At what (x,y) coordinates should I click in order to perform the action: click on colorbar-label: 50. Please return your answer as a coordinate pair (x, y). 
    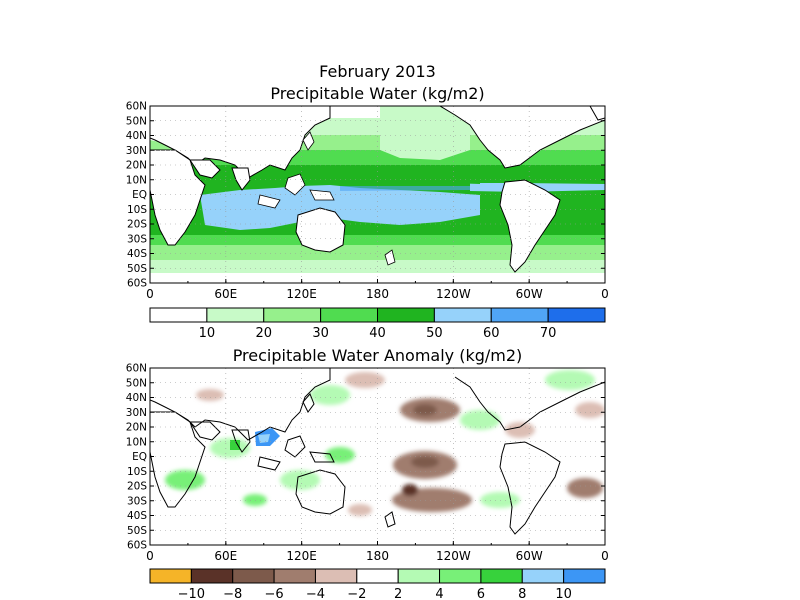
    Looking at the image, I should click on (434, 333).